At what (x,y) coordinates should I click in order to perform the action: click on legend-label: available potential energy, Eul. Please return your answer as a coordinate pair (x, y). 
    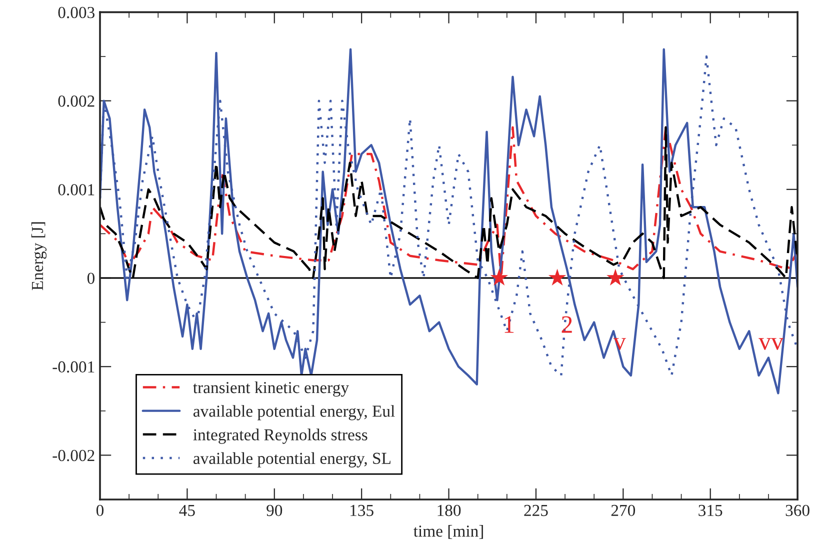
    Looking at the image, I should click on (294, 412).